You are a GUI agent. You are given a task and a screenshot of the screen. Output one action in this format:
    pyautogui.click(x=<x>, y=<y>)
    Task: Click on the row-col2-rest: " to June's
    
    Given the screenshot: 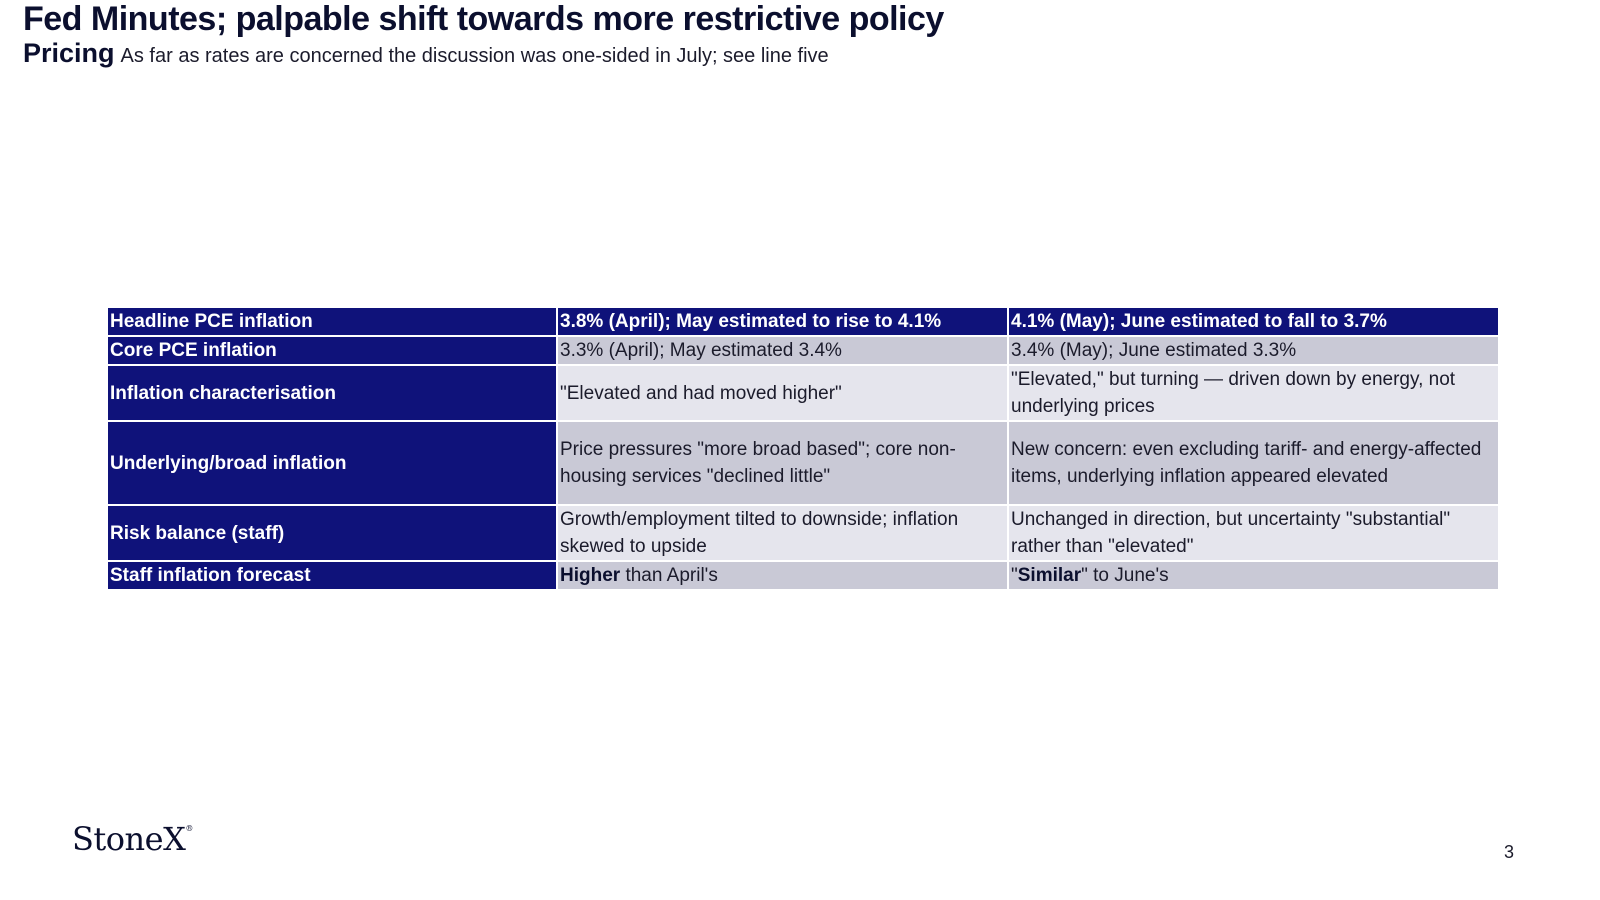 What is the action you would take?
    pyautogui.click(x=1125, y=575)
    